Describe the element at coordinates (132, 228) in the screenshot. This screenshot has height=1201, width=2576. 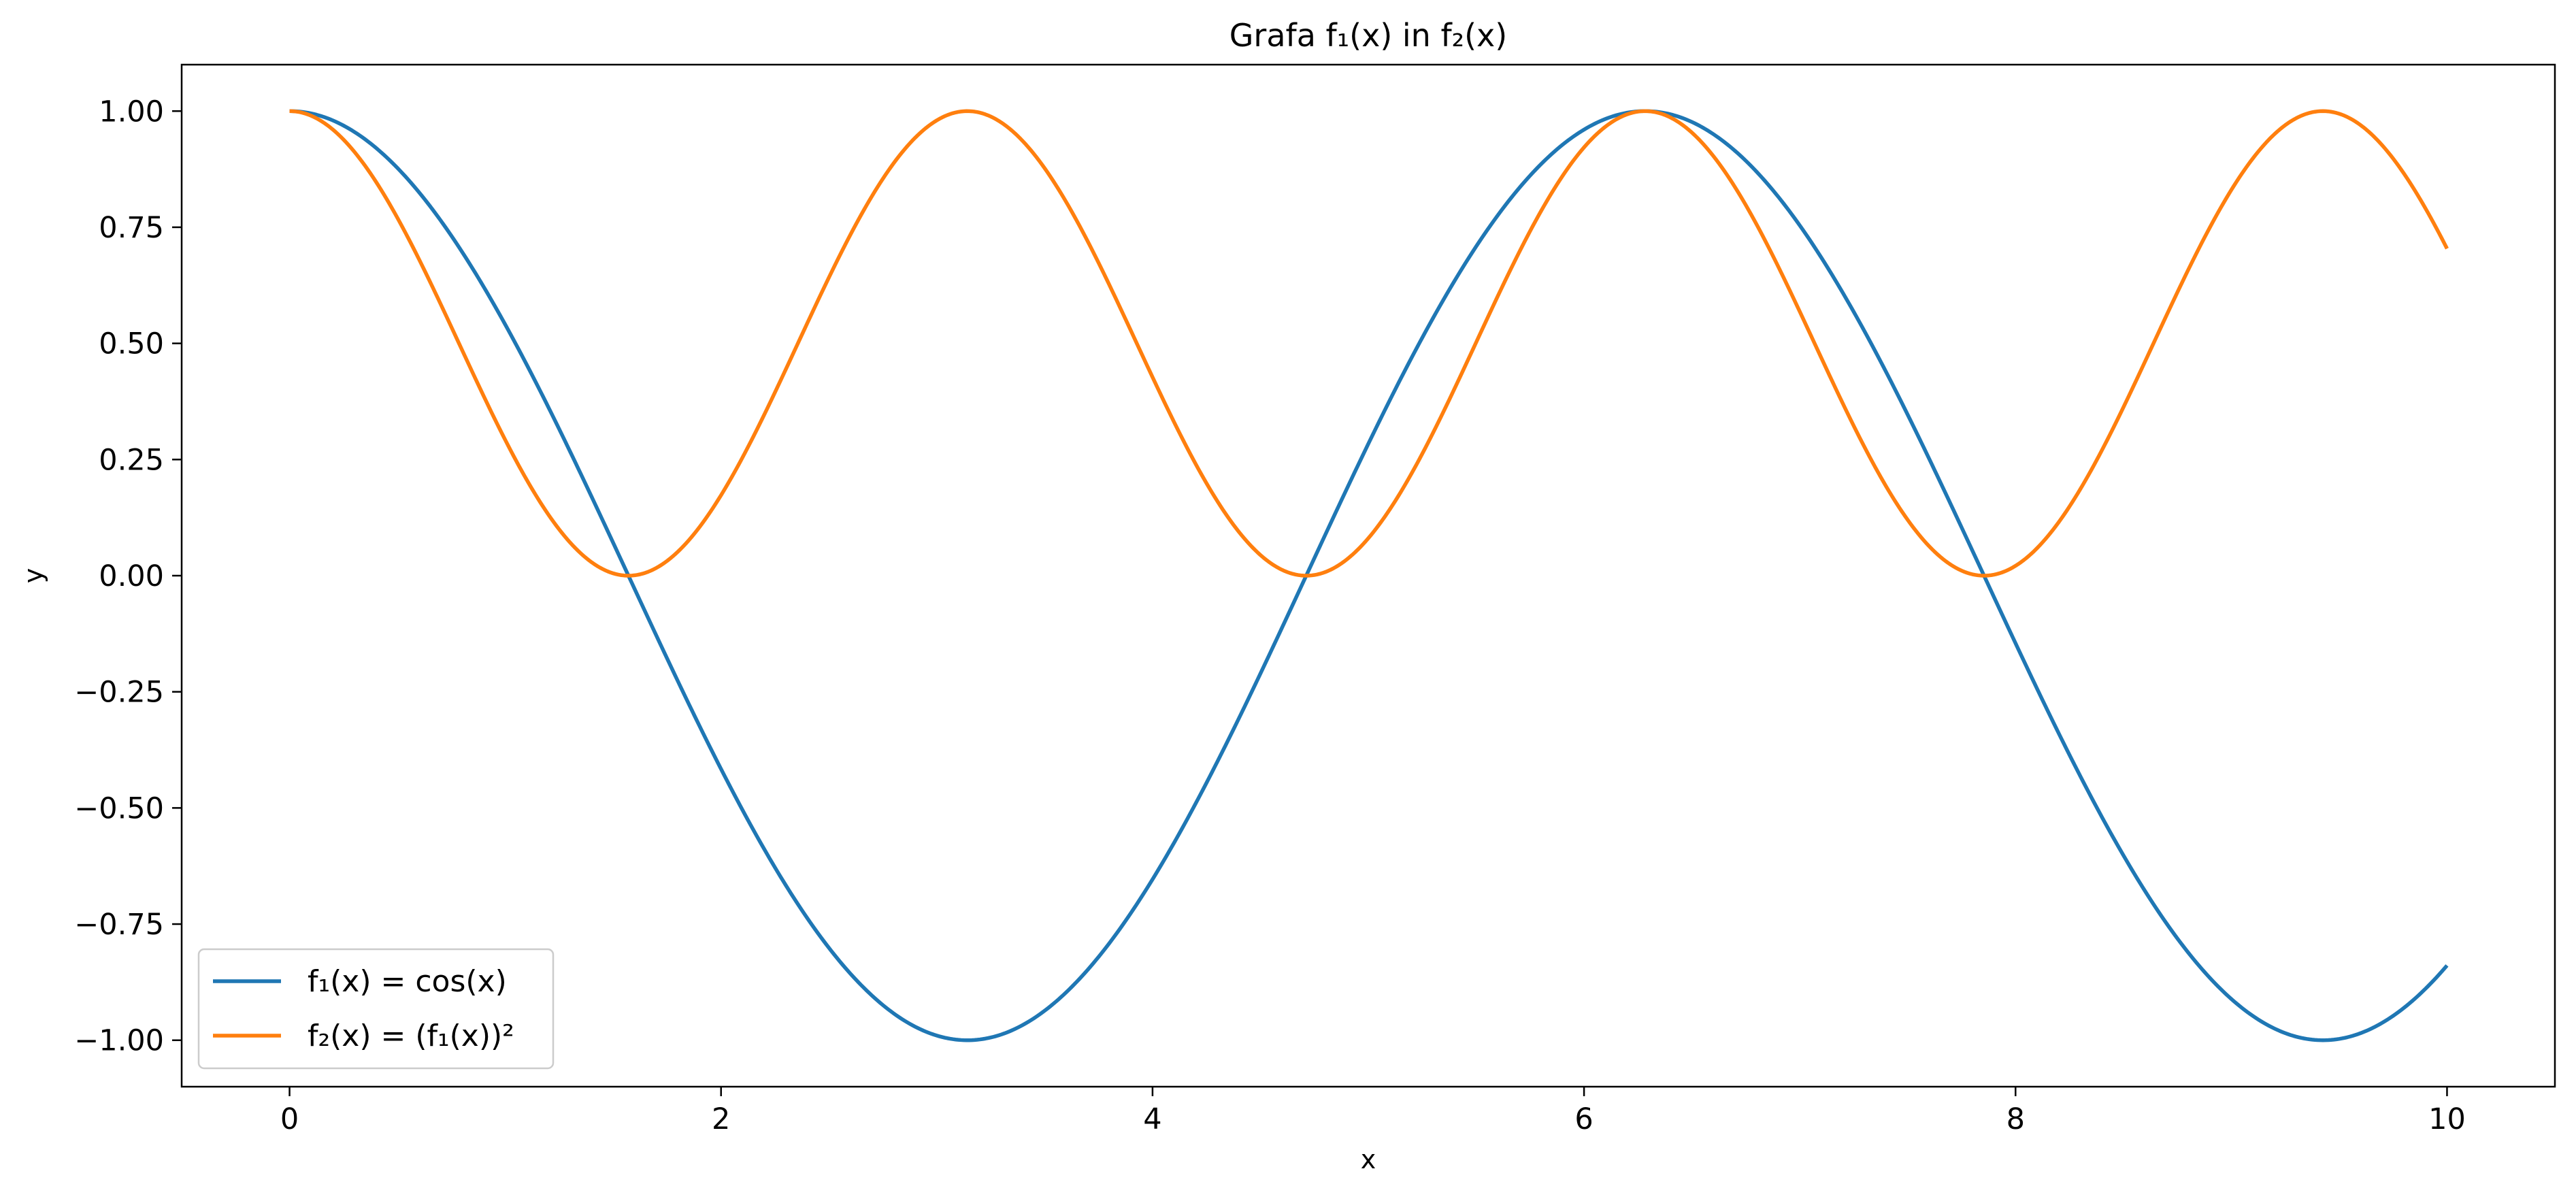
I see `y-tick-label: 0.75` at that location.